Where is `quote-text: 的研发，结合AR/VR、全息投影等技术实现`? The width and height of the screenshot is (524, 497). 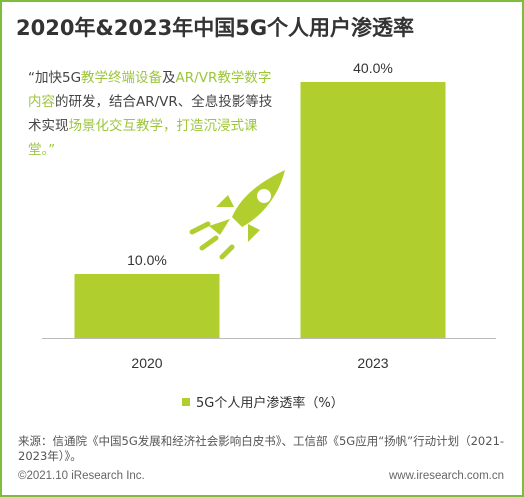
quote-text: 的研发，结合AR/VR、全息投影等技术实现 is located at coordinates (150, 114).